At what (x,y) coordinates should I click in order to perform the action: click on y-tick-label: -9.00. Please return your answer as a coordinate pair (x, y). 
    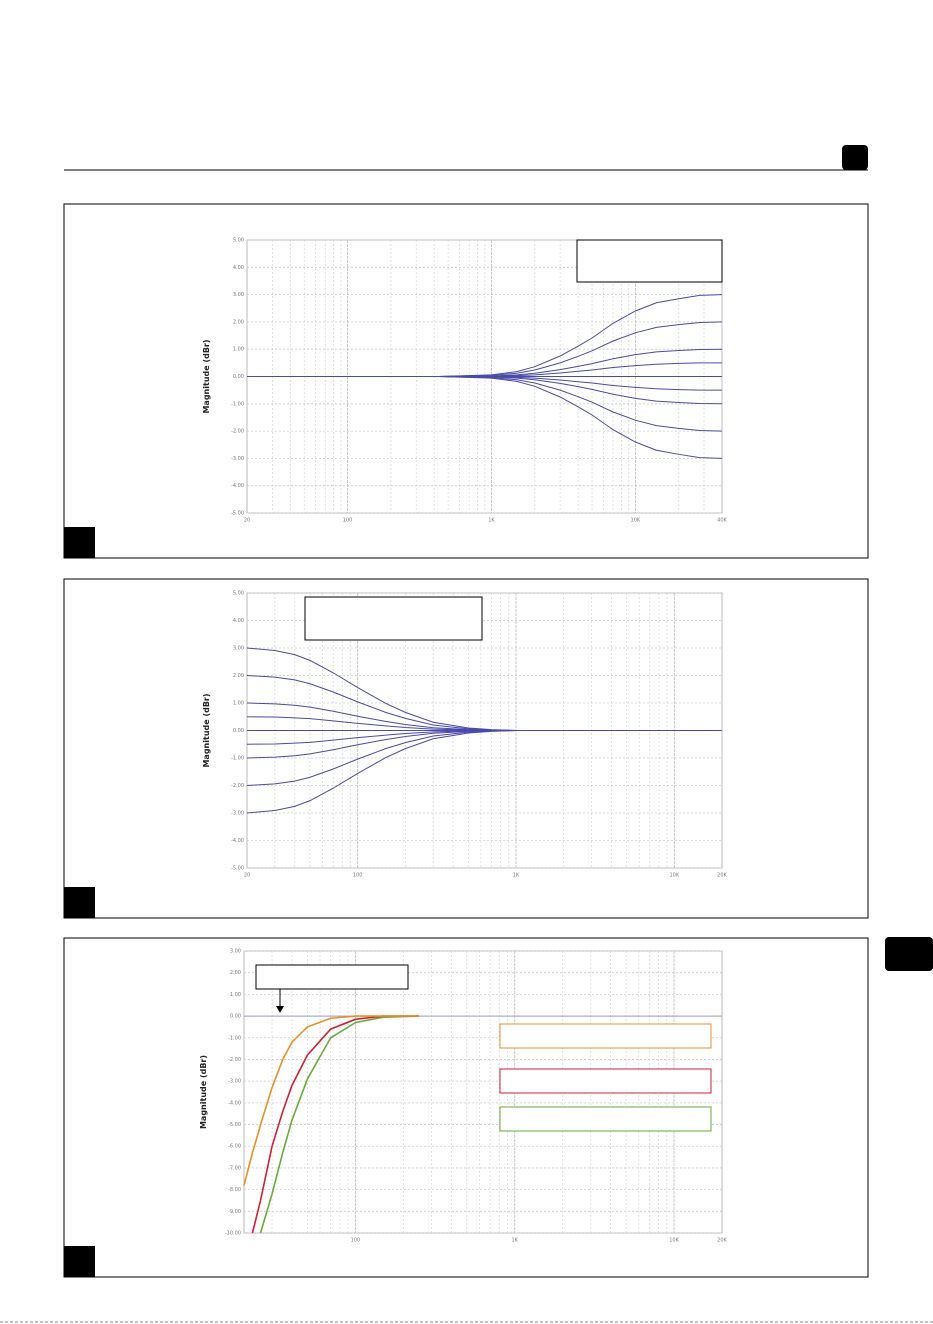
    Looking at the image, I should click on (234, 1212).